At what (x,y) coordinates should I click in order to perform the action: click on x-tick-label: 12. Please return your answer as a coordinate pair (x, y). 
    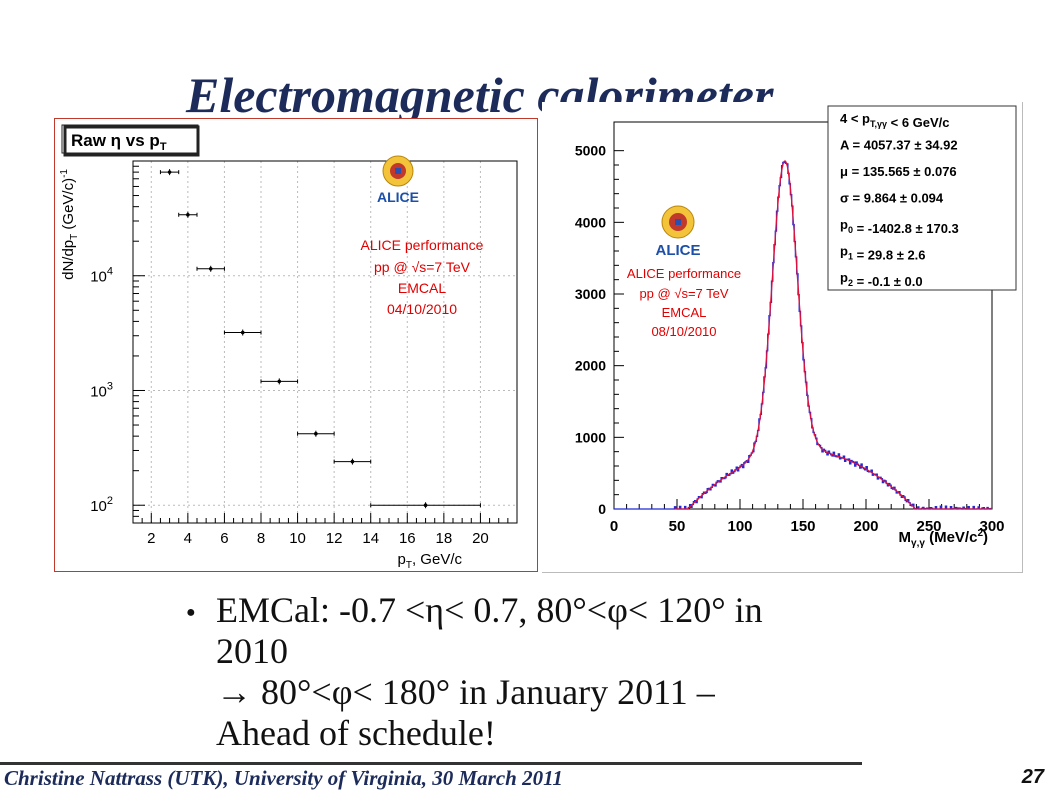
    Looking at the image, I should click on (334, 538).